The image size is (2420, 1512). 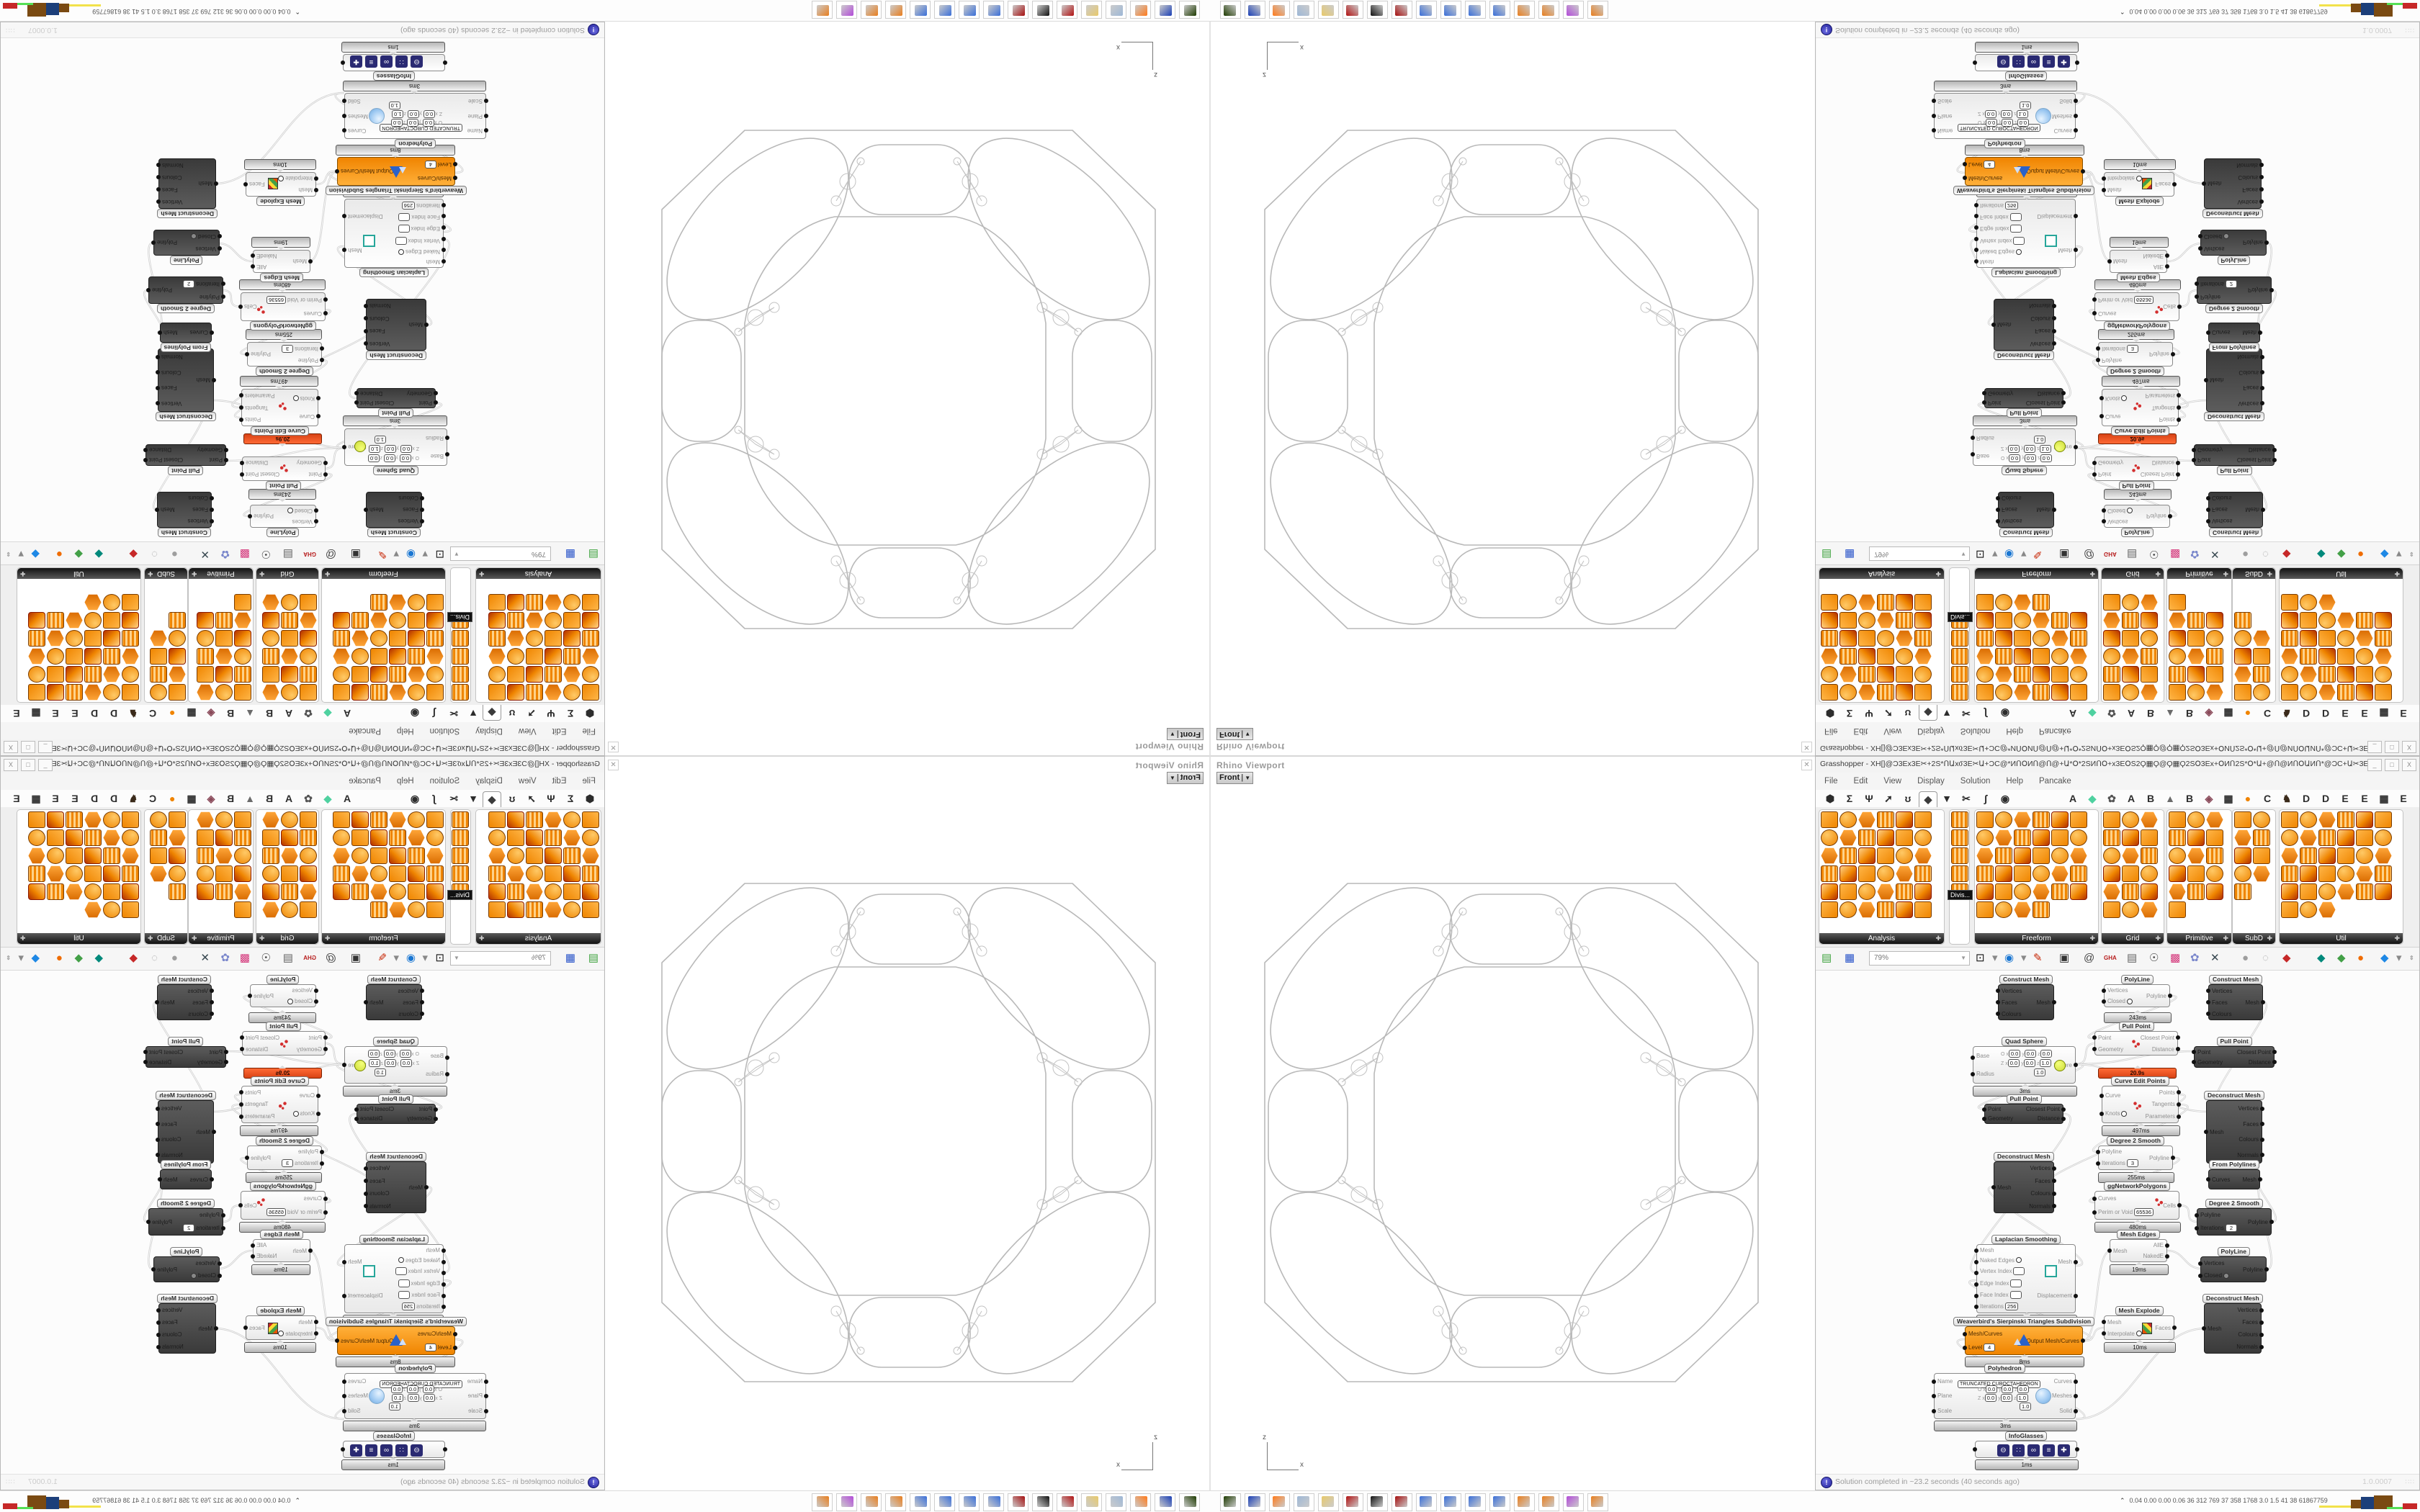 What do you see at coordinates (2037, 573) in the screenshot?
I see `panel-name-bar: Freeform ✚` at bounding box center [2037, 573].